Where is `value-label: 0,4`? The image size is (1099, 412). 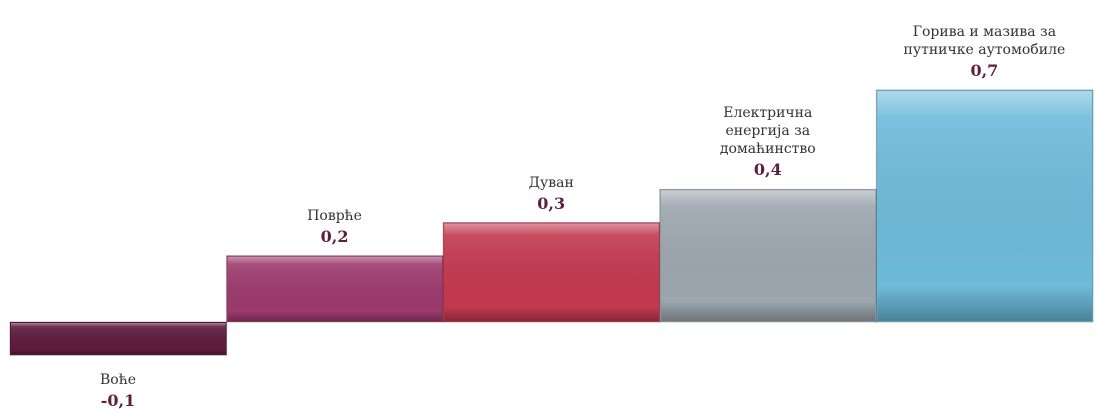
value-label: 0,4 is located at coordinates (767, 170).